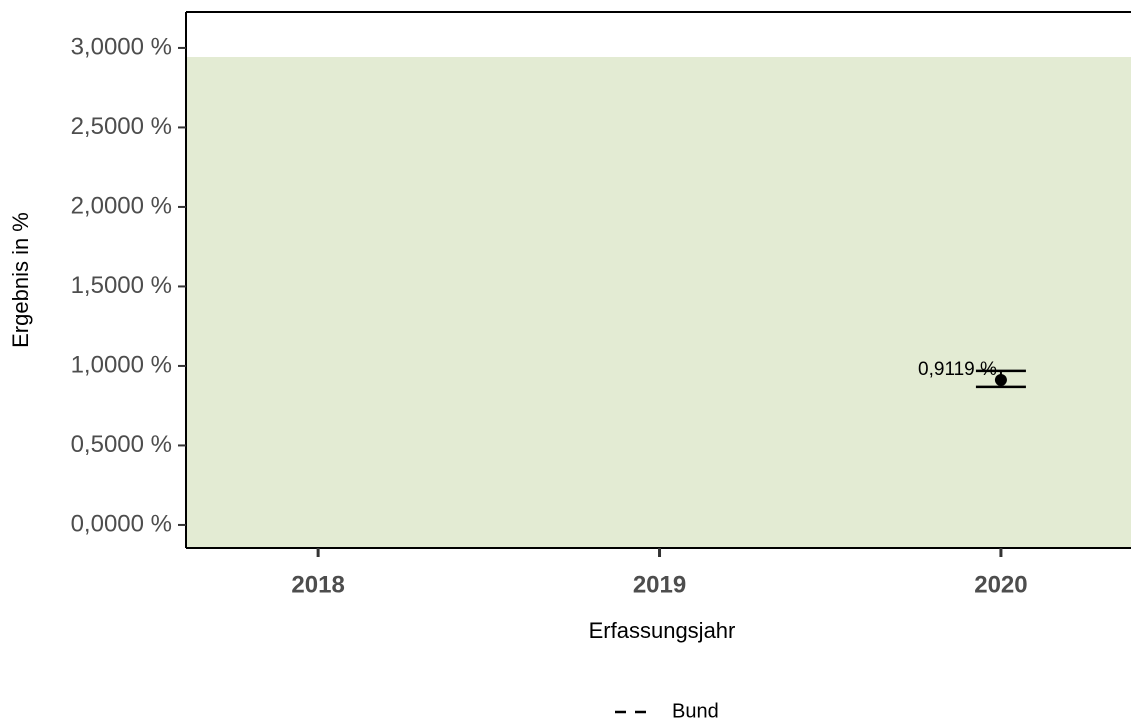  What do you see at coordinates (1000, 584) in the screenshot?
I see `x-tick-label: 2020` at bounding box center [1000, 584].